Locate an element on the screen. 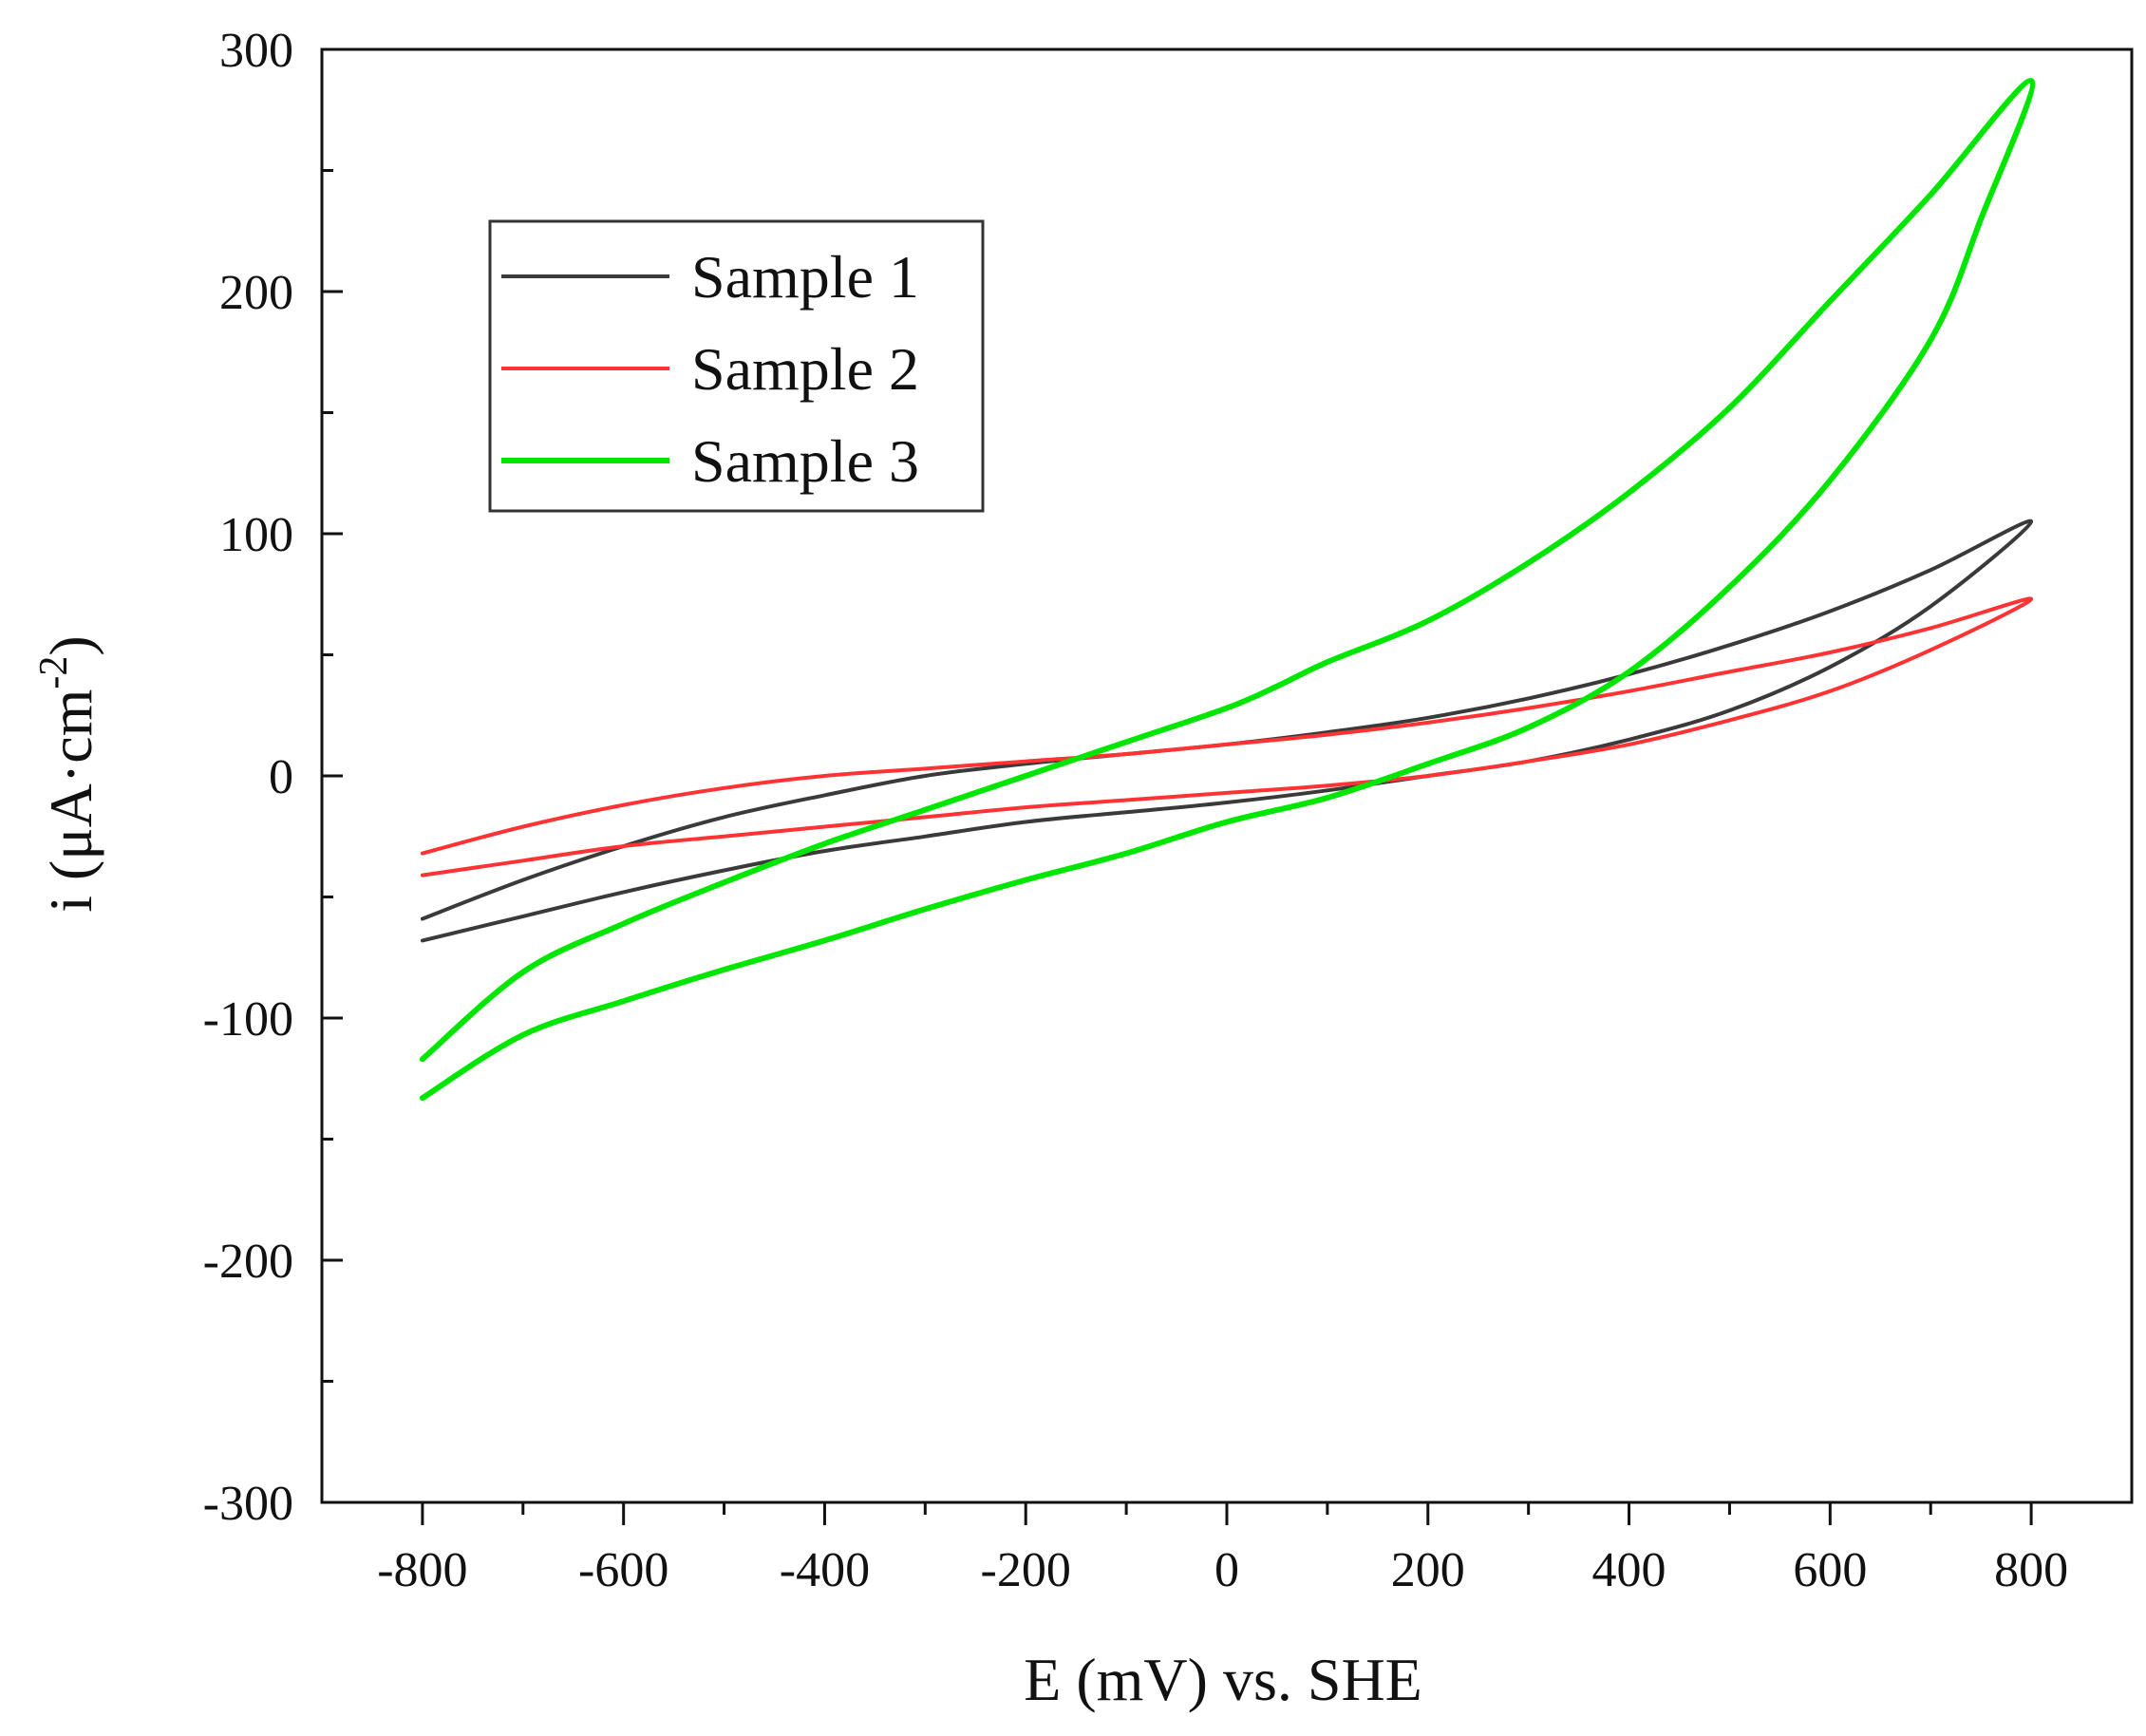 Image resolution: width=2146 pixels, height=1736 pixels. y-axis-title-superscript: -2 is located at coordinates (54, 672).